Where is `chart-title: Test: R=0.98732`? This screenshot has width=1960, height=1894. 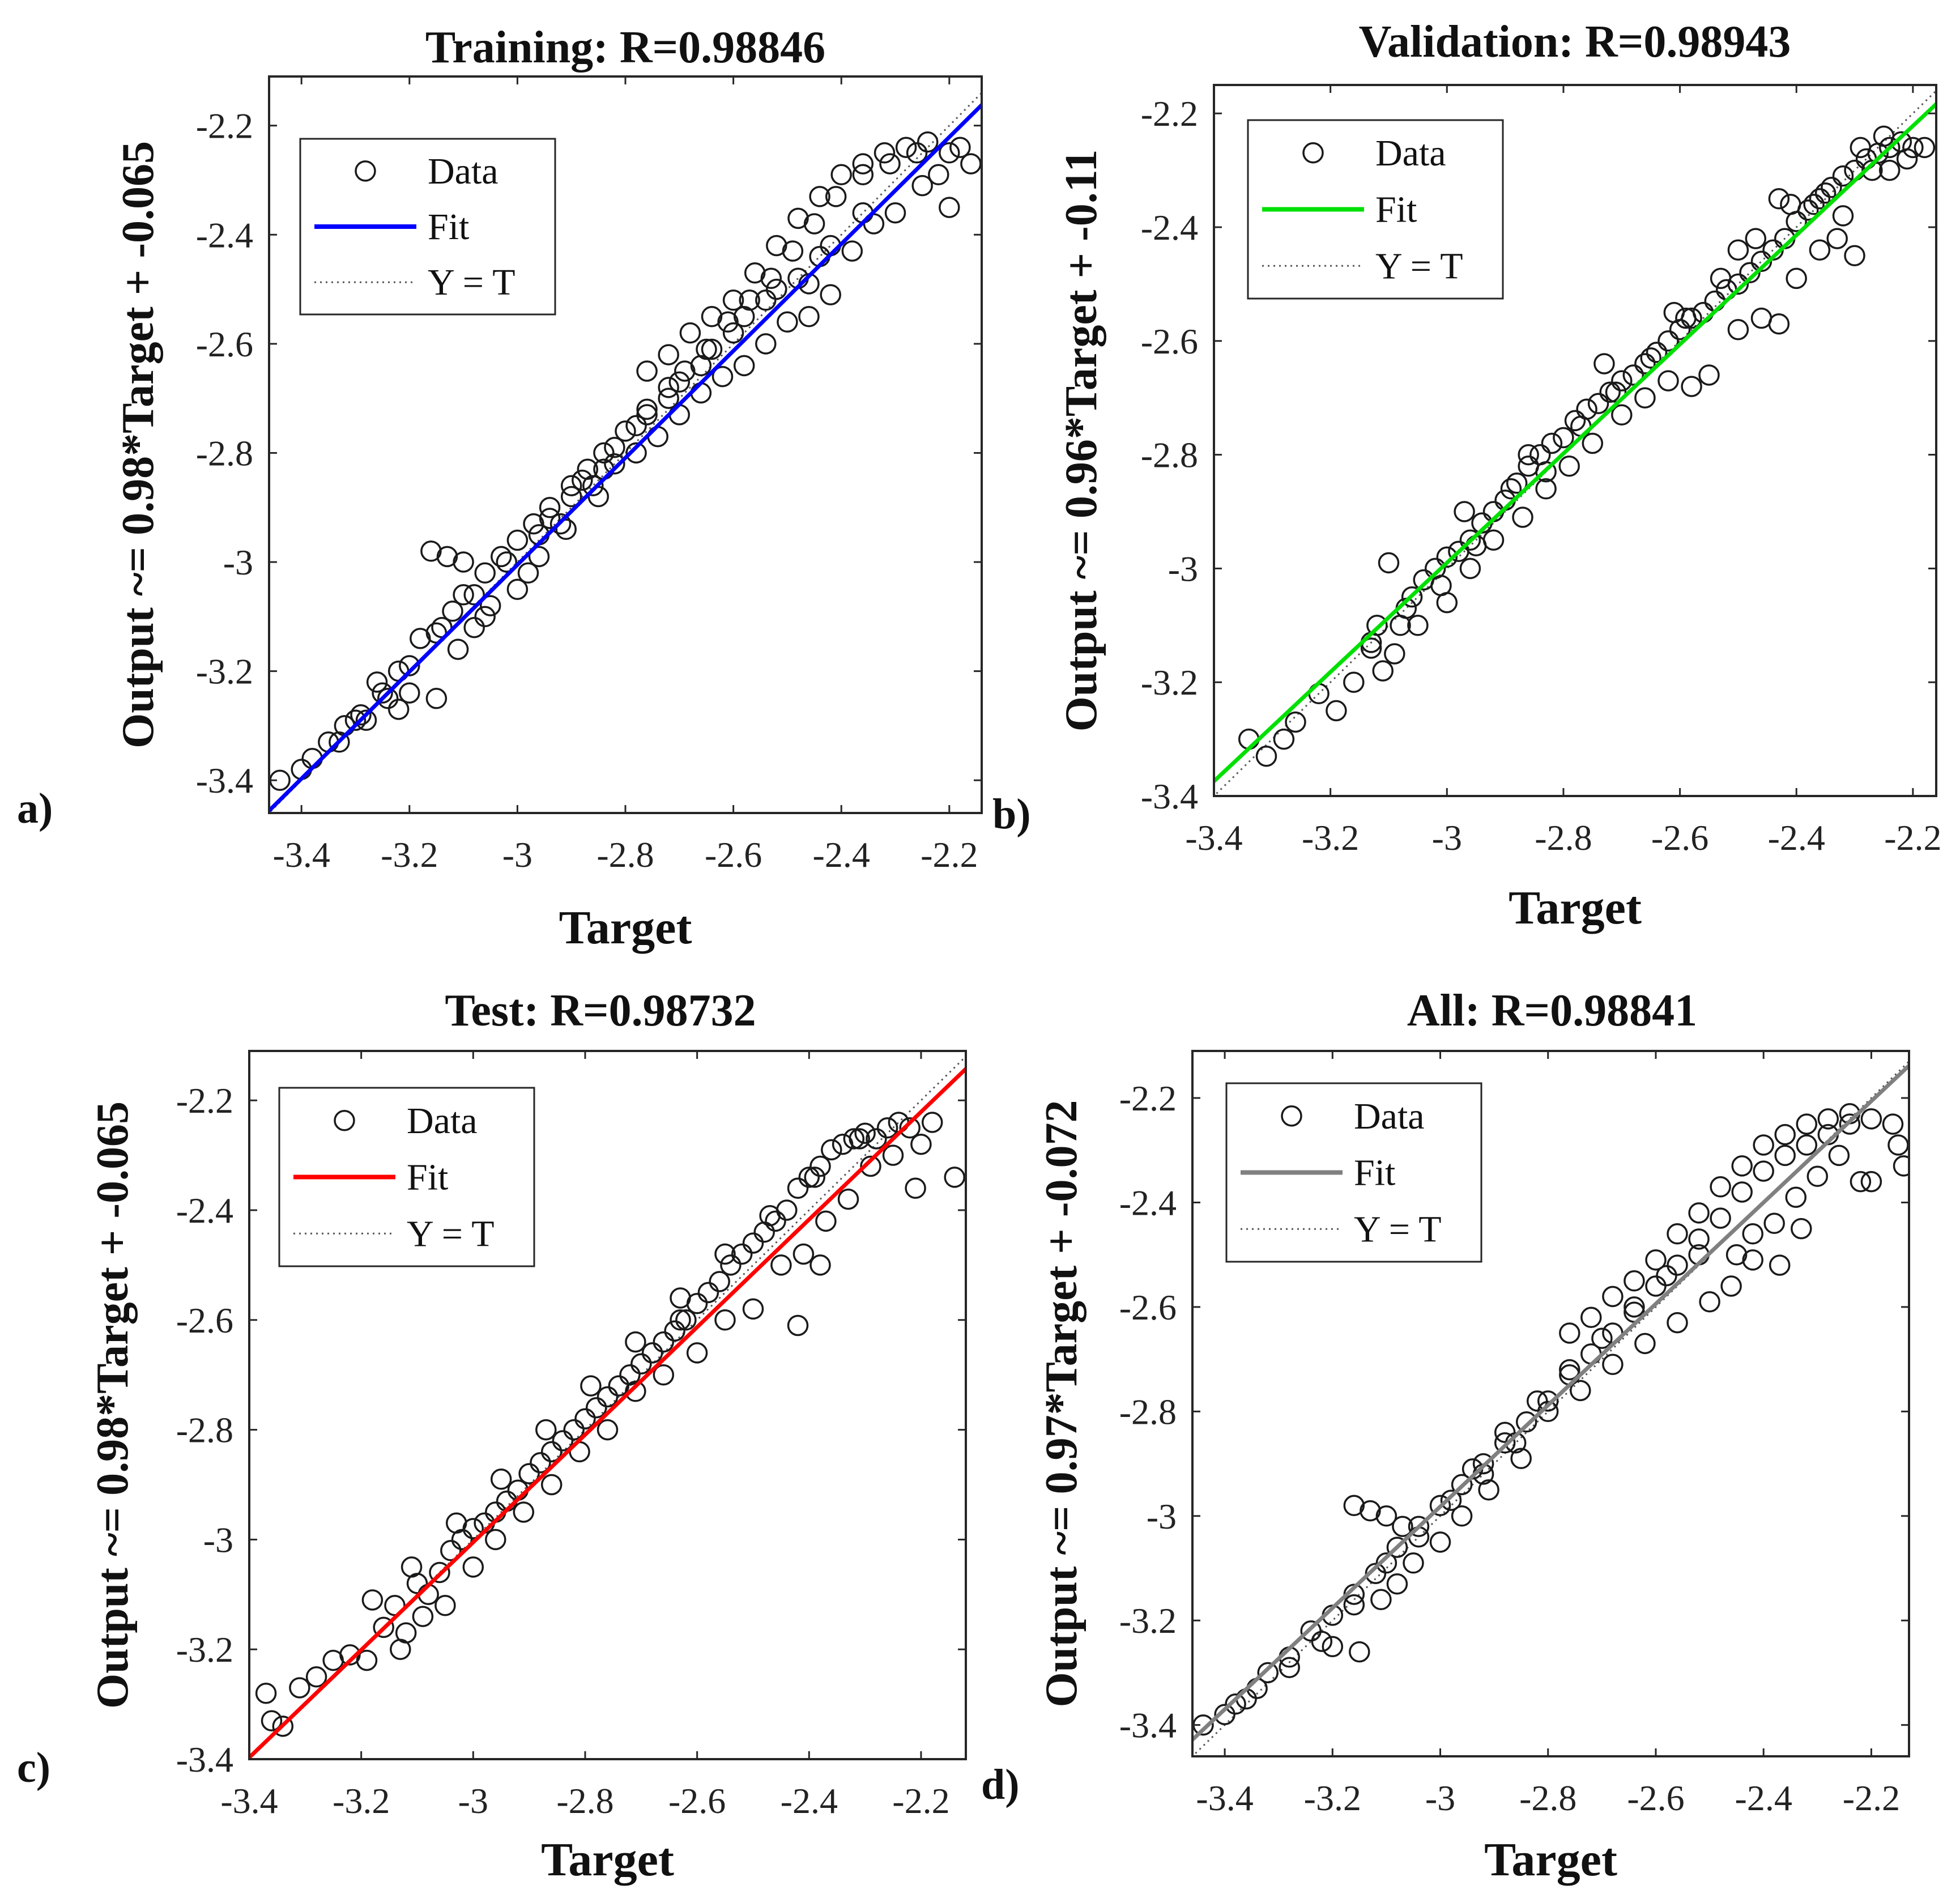 chart-title: Test: R=0.98732 is located at coordinates (601, 1011).